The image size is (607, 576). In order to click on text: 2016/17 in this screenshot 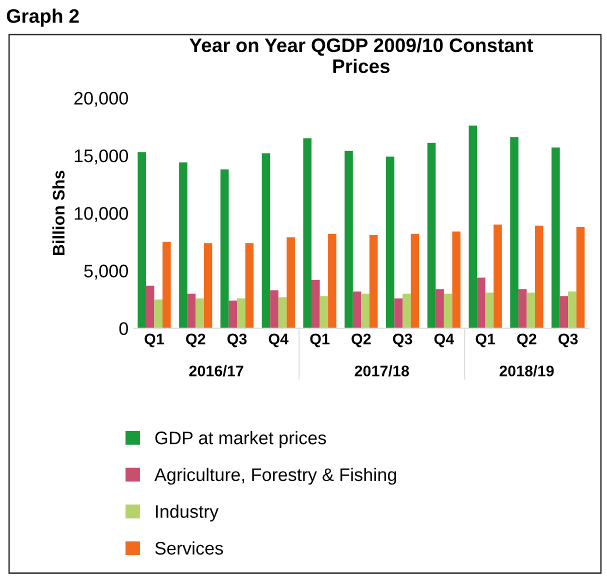, I will do `click(216, 371)`.